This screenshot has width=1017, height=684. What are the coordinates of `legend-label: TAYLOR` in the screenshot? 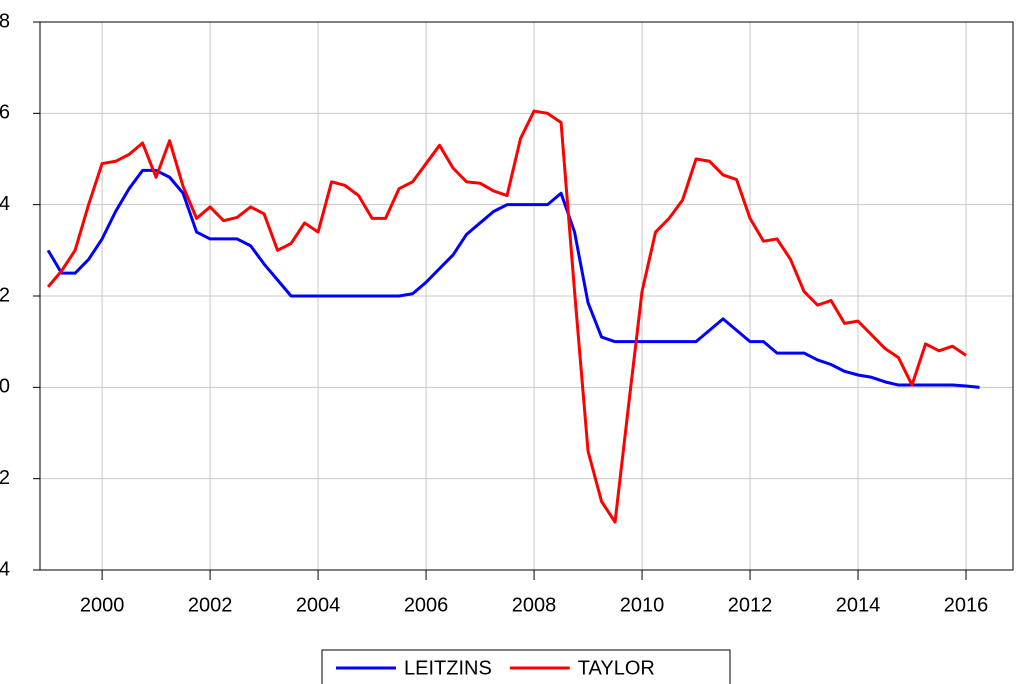 It's located at (616, 668).